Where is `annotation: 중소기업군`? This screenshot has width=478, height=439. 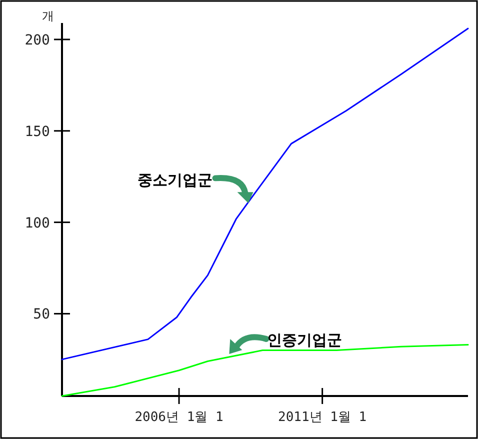
annotation: 중소기업군 is located at coordinates (174, 180).